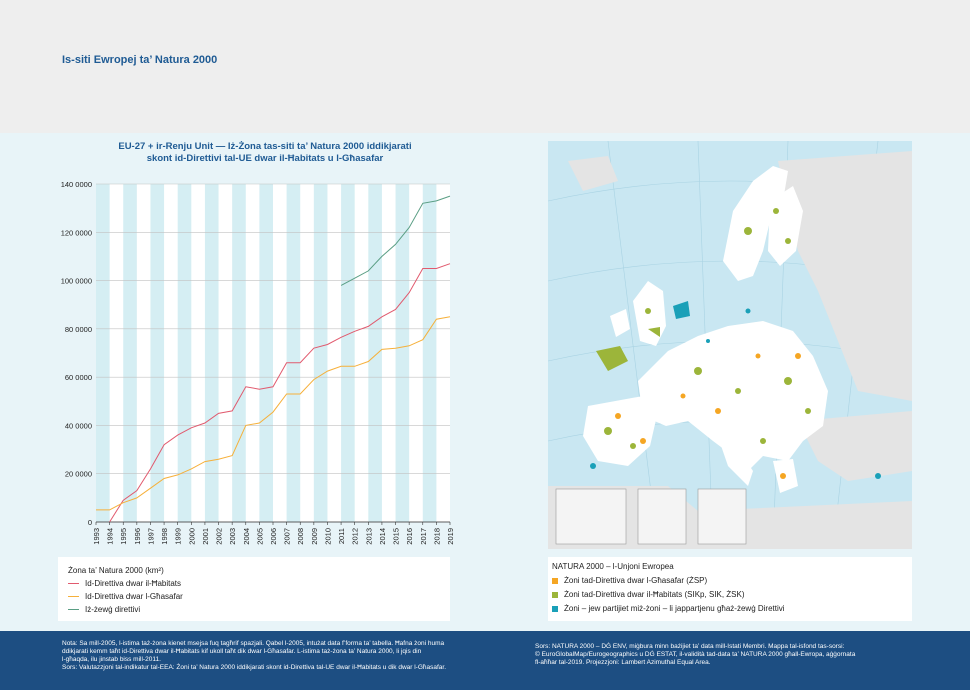 The width and height of the screenshot is (970, 690). What do you see at coordinates (78, 474) in the screenshot?
I see `y-tick-label: 20 0000` at bounding box center [78, 474].